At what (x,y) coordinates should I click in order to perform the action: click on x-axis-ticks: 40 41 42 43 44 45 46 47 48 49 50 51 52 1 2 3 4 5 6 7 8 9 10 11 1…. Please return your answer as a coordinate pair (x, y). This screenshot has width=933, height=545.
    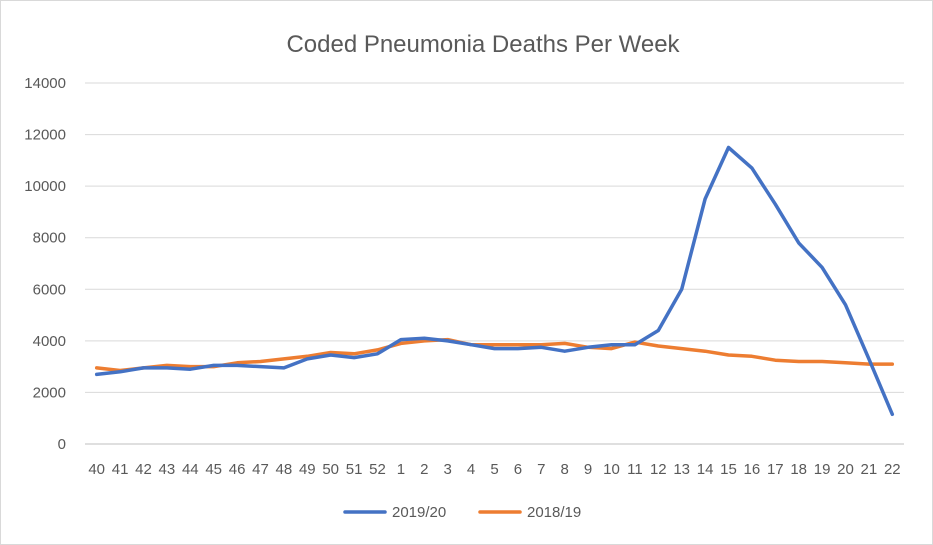
    Looking at the image, I should click on (494, 469).